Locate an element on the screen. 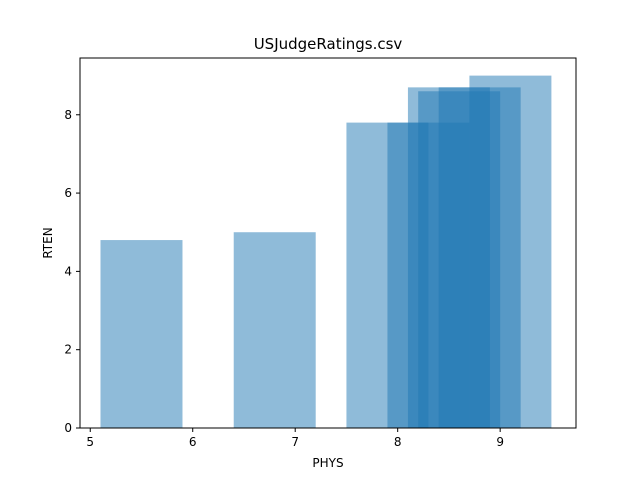  y-tick-label: 0 is located at coordinates (68, 428).